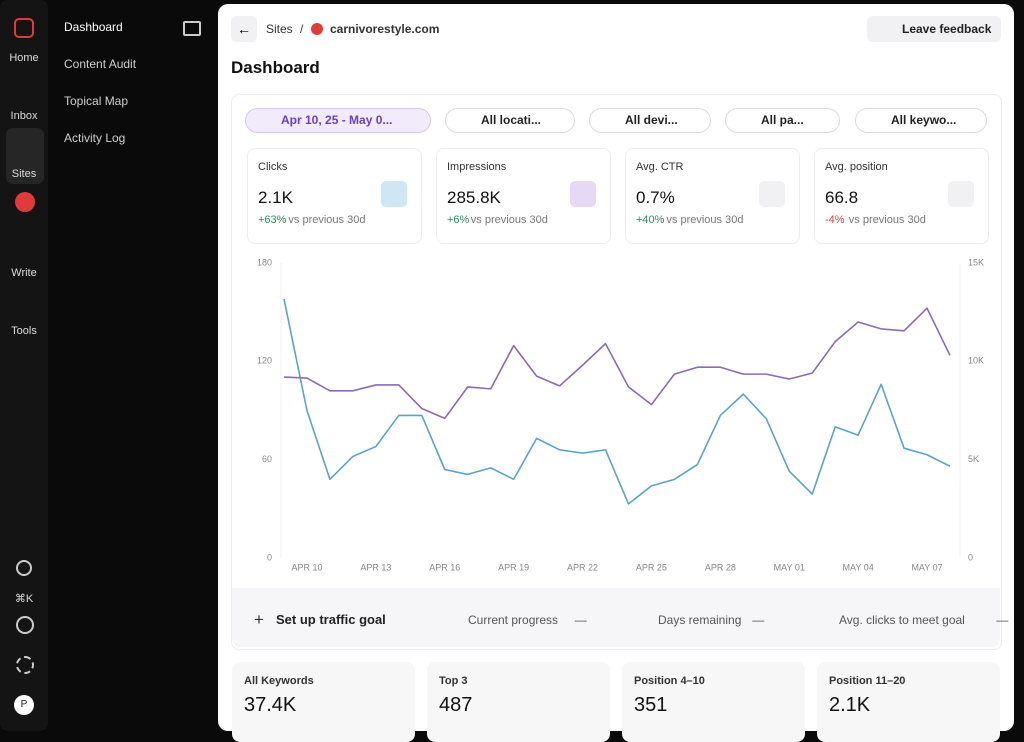 This screenshot has width=1024, height=742. Describe the element at coordinates (24, 365) in the screenshot. I see `icon-rail` at that location.